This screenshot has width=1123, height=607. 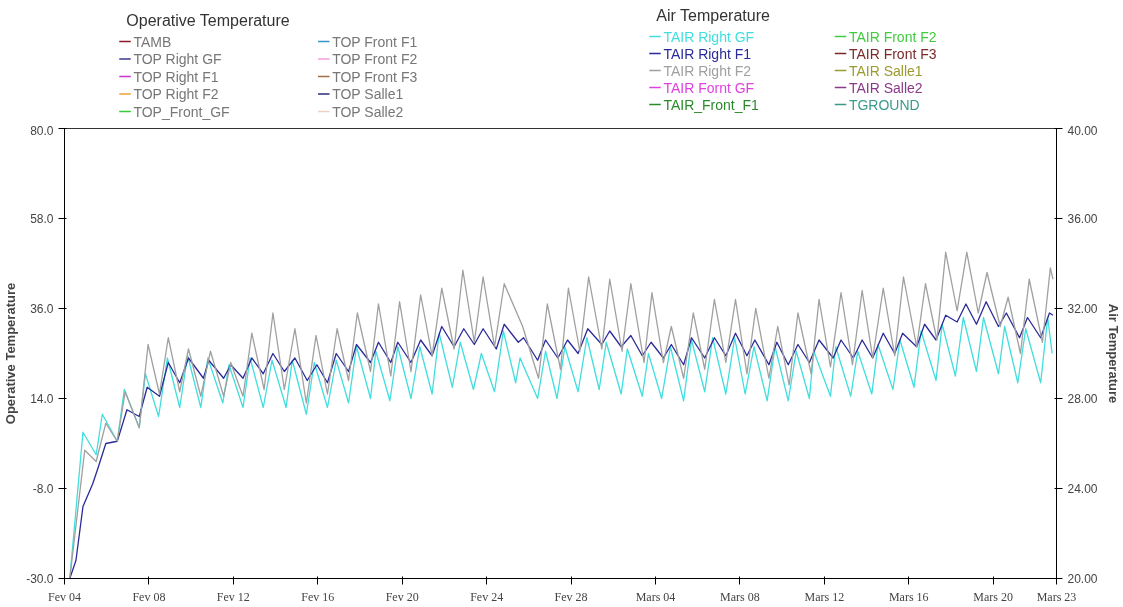 What do you see at coordinates (1113, 353) in the screenshot?
I see `y2-axis-title: Air Temperature` at bounding box center [1113, 353].